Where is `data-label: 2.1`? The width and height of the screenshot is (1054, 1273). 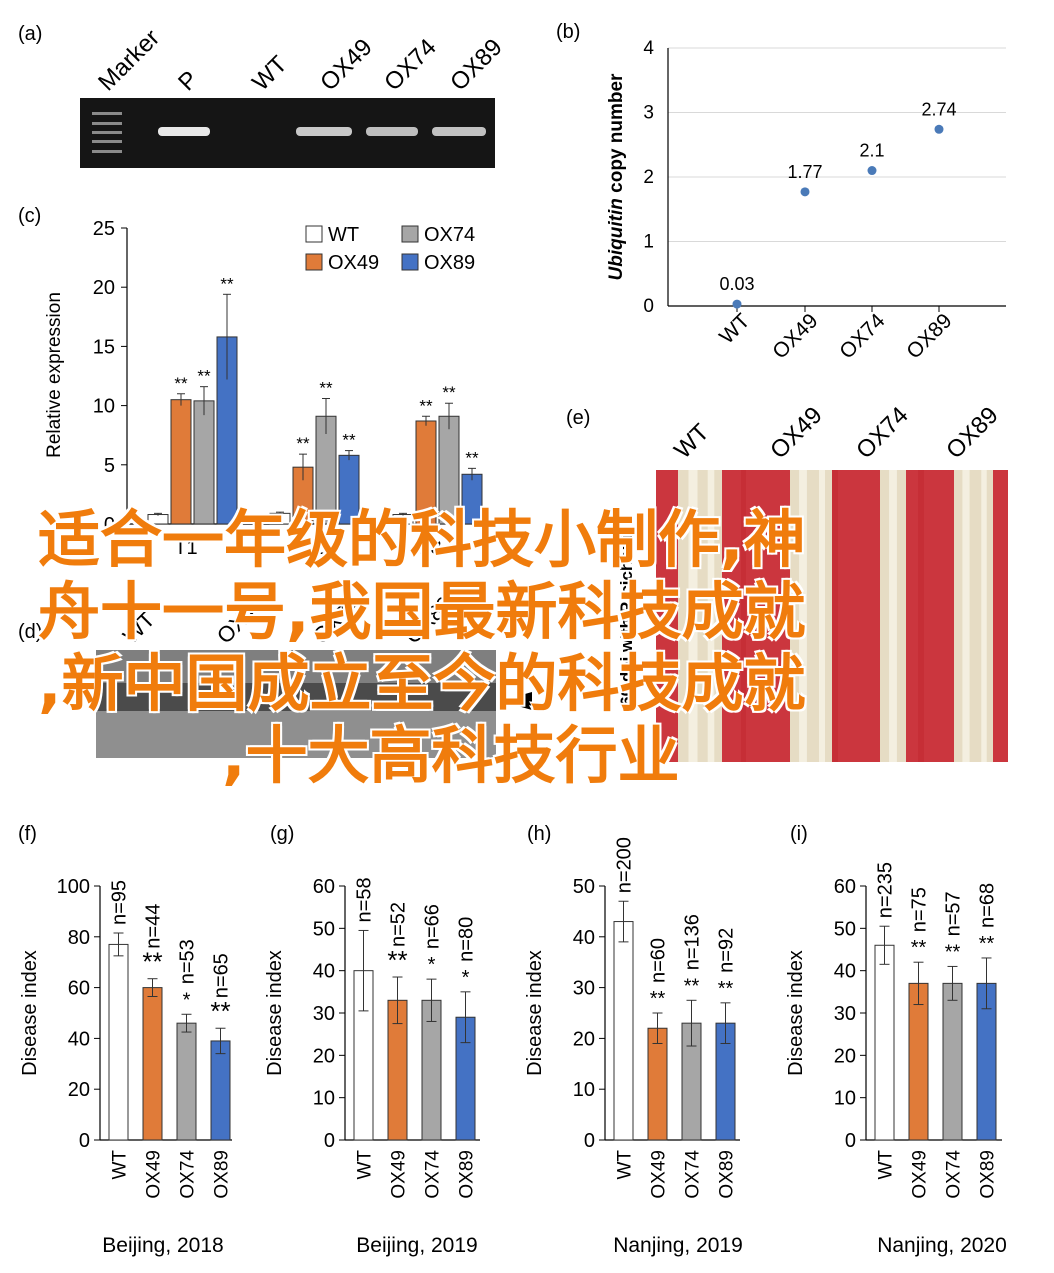
data-label: 2.1 is located at coordinates (871, 151).